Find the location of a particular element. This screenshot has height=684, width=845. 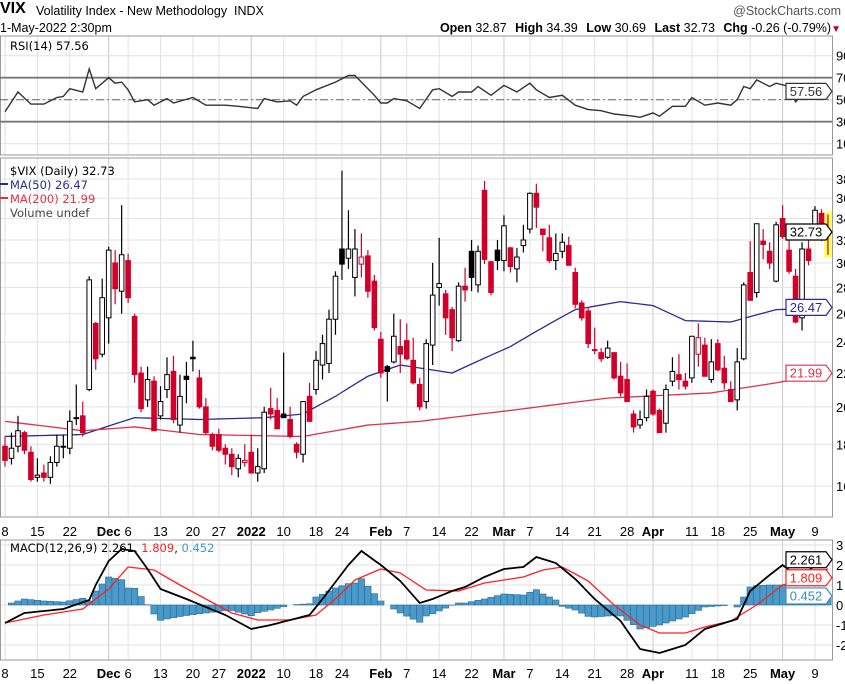

hist-tag: 0.452 is located at coordinates (809, 596).